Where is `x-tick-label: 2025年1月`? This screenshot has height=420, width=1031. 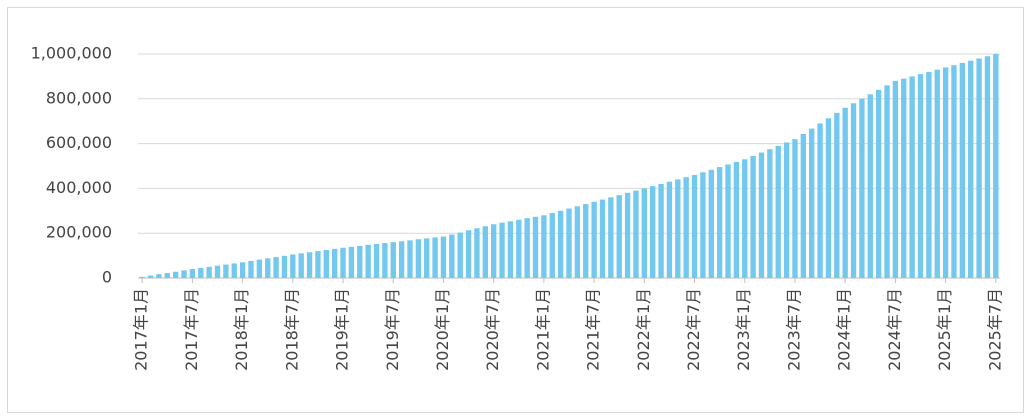 x-tick-label: 2025年1月 is located at coordinates (944, 329).